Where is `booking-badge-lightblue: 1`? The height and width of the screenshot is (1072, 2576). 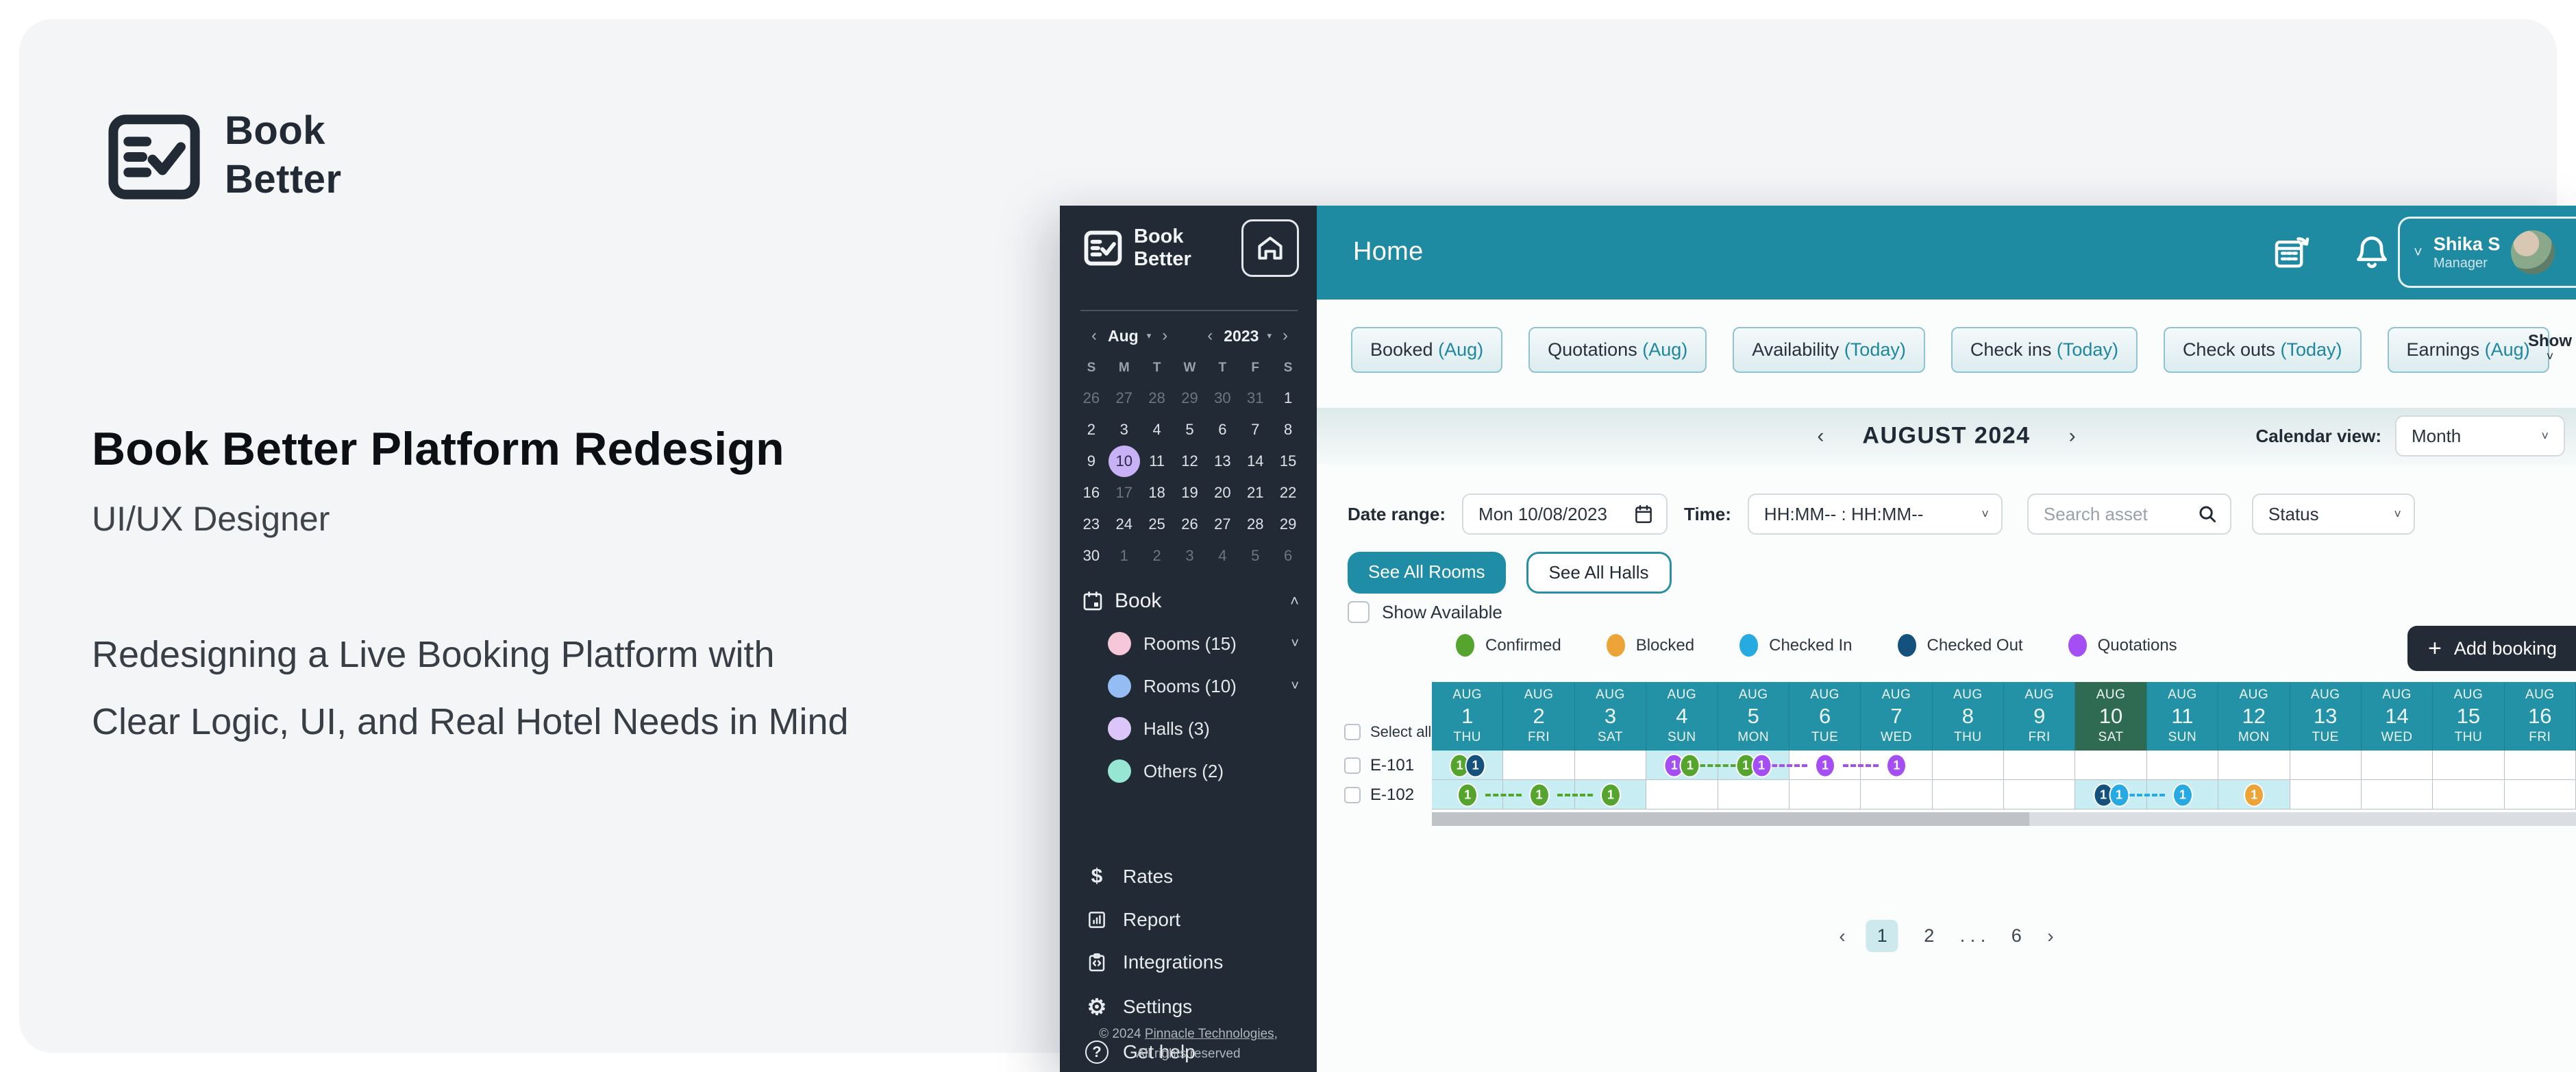 booking-badge-lightblue: 1 is located at coordinates (2119, 795).